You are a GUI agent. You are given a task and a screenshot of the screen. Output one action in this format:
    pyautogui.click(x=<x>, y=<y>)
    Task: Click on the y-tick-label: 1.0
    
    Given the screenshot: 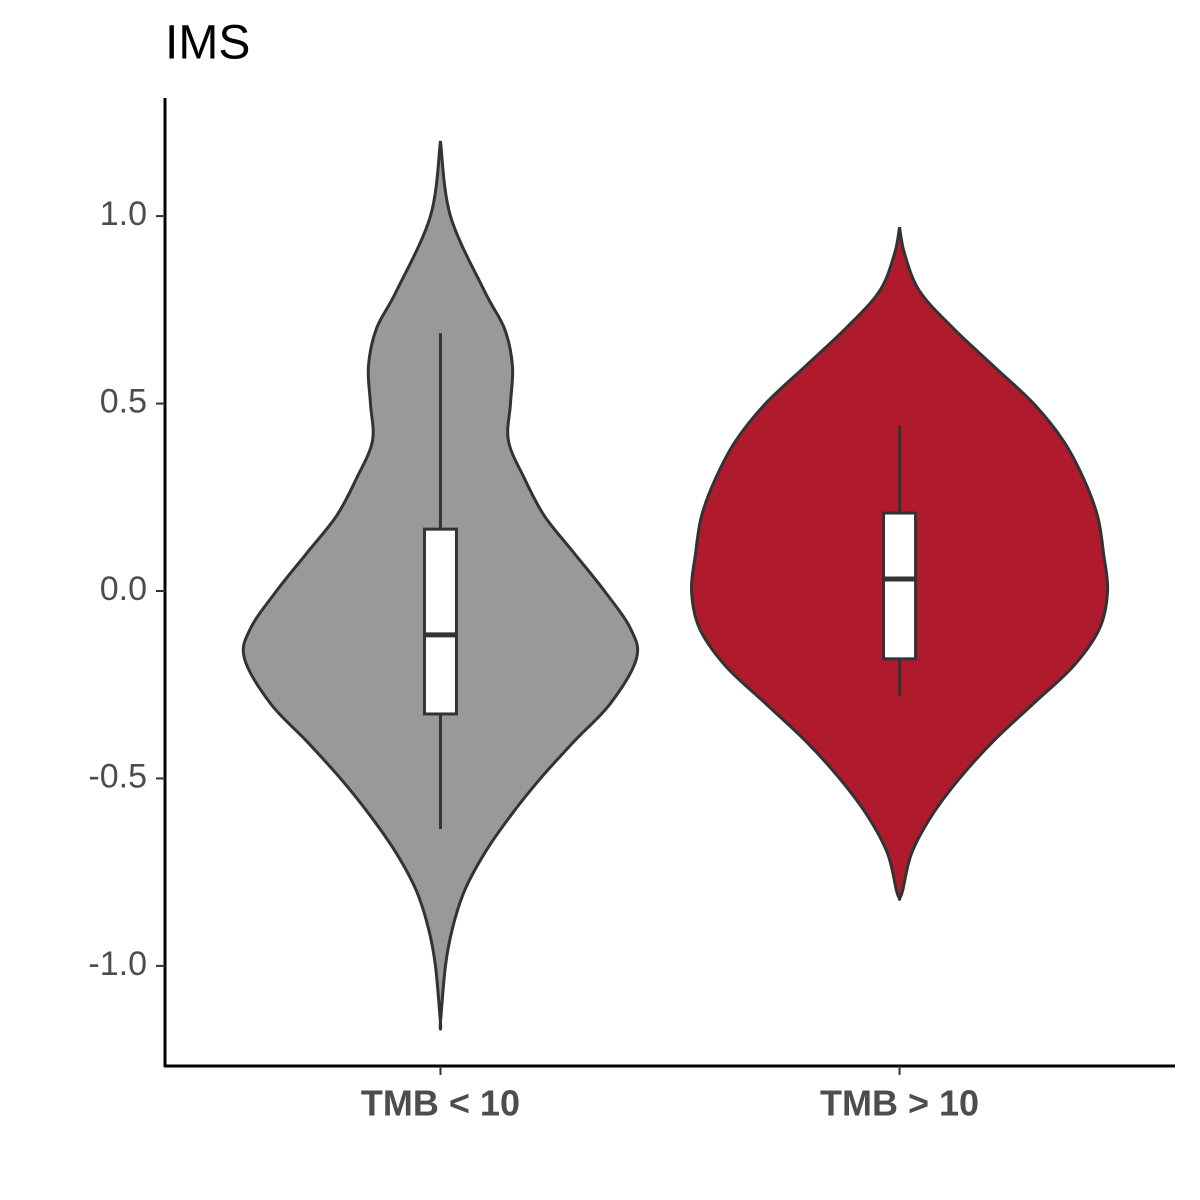 What is the action you would take?
    pyautogui.click(x=123, y=214)
    